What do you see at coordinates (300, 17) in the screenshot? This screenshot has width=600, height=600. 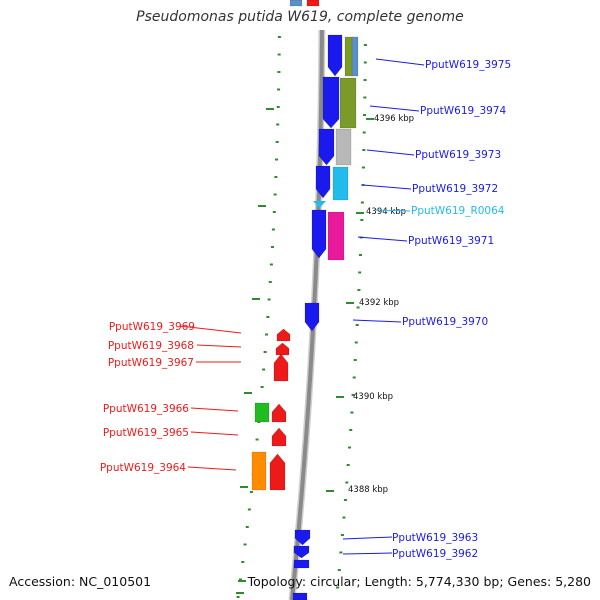 I see `genome-title: Pseudomonas putida W619, complete genome` at bounding box center [300, 17].